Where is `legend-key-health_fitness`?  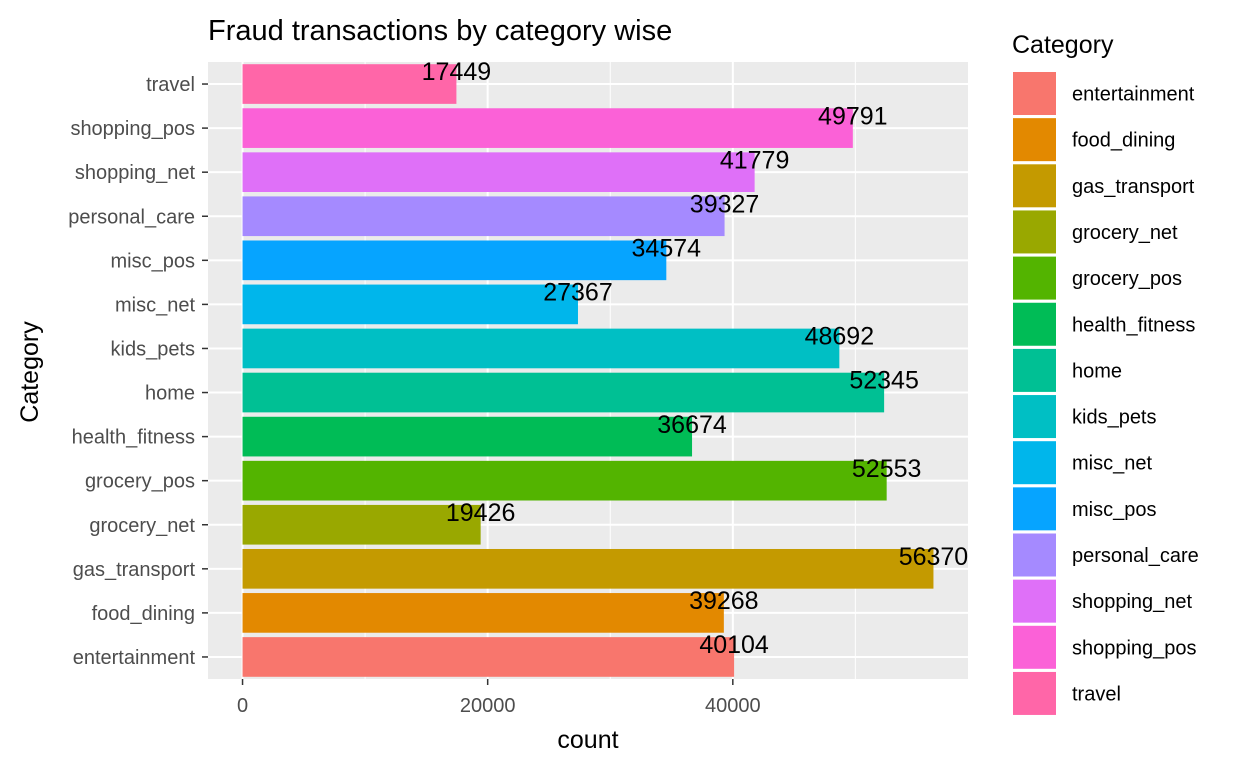 legend-key-health_fitness is located at coordinates (1034, 324).